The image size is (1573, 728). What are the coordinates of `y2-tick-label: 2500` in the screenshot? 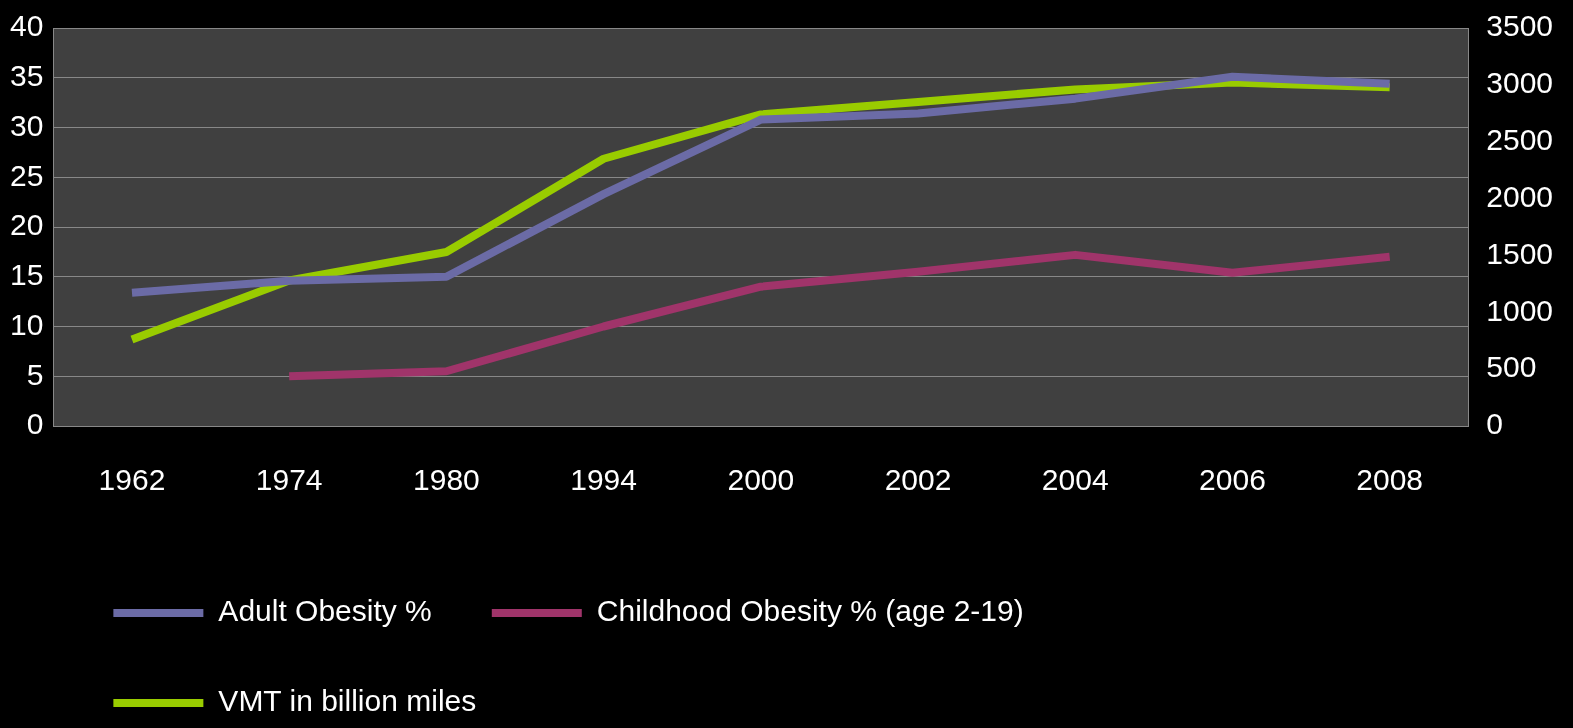 It's located at (1520, 139).